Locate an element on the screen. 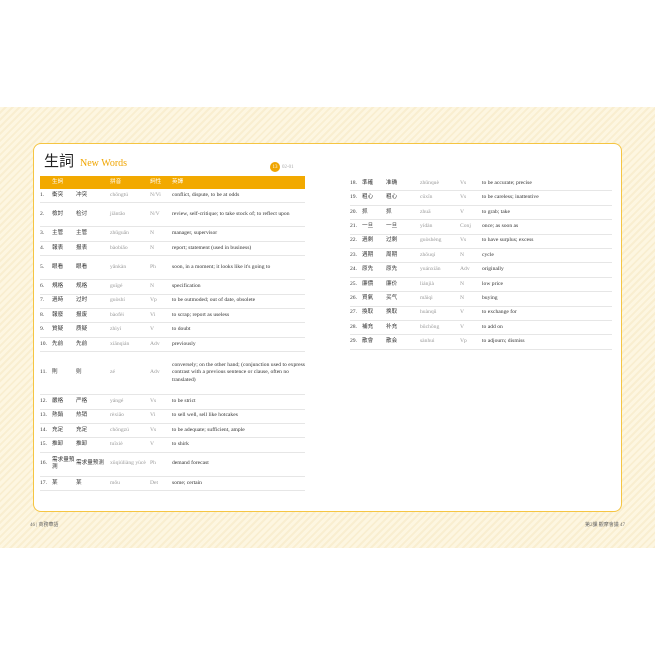 Image resolution: width=655 pixels, height=655 pixels. part-of-speech: Vi is located at coordinates (153, 314).